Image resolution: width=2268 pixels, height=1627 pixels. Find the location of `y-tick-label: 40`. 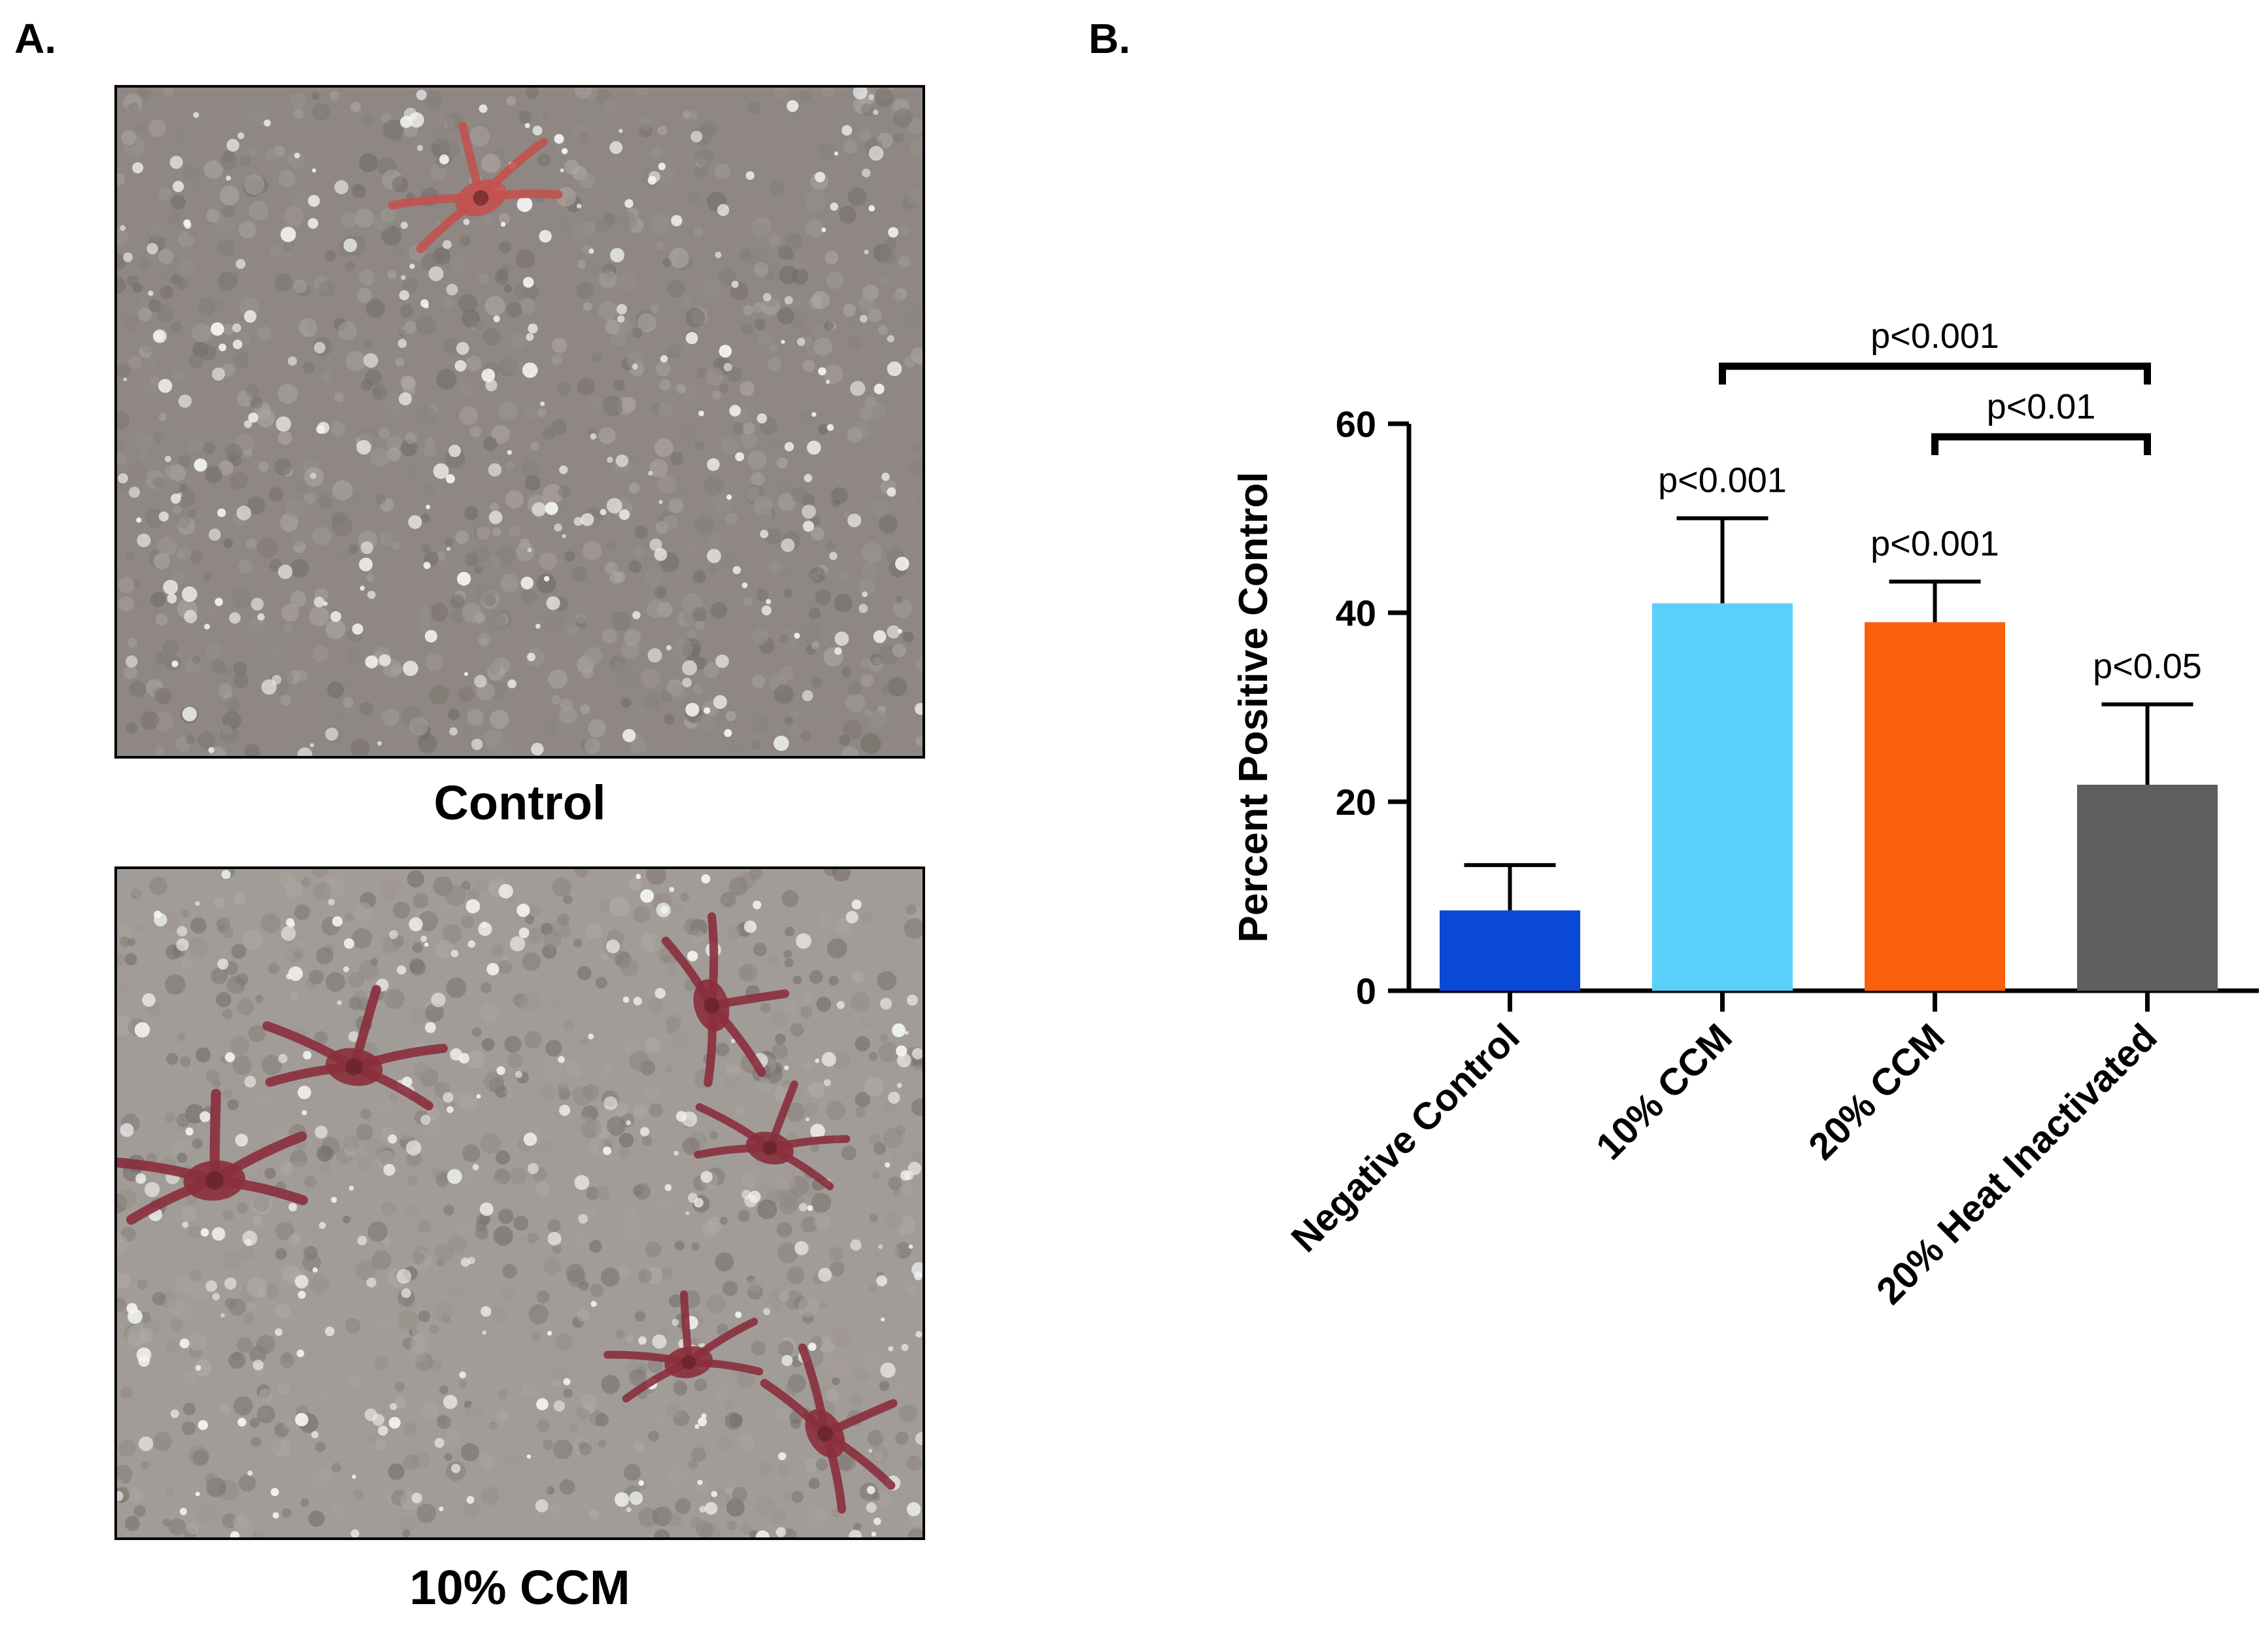

y-tick-label: 40 is located at coordinates (1356, 613).